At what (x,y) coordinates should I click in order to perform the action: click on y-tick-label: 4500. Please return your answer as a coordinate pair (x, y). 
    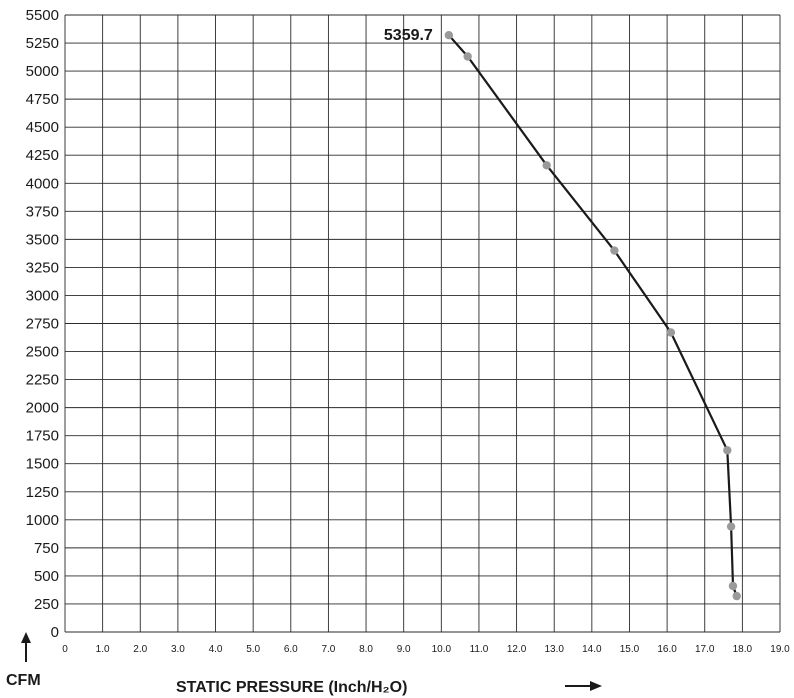
    Looking at the image, I should click on (42, 127).